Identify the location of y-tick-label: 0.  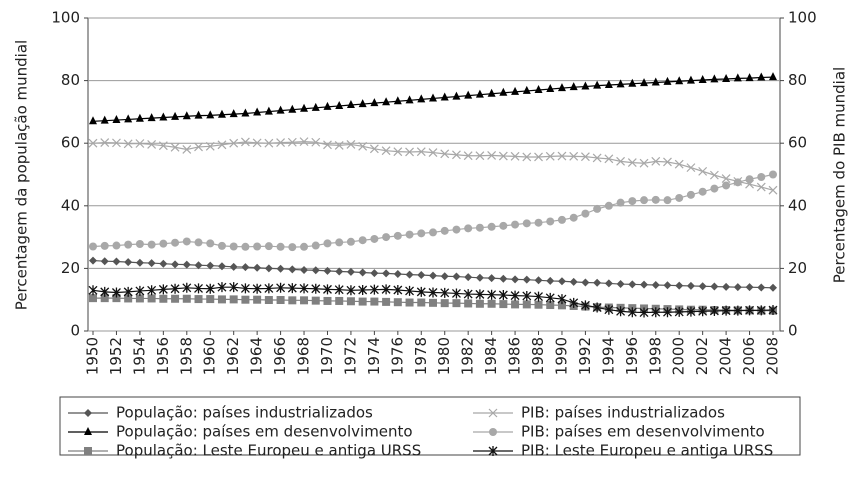
(75, 331).